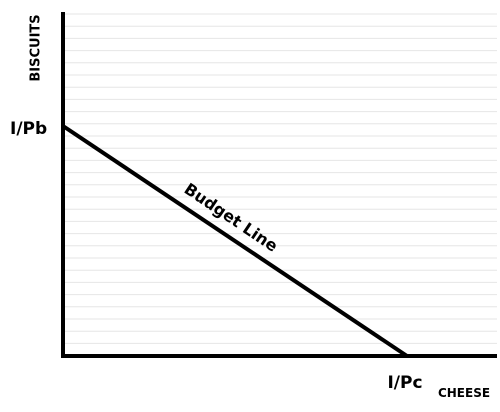 The height and width of the screenshot is (412, 500). Describe the element at coordinates (464, 393) in the screenshot. I see `x-axis-label: CHEESE` at that location.